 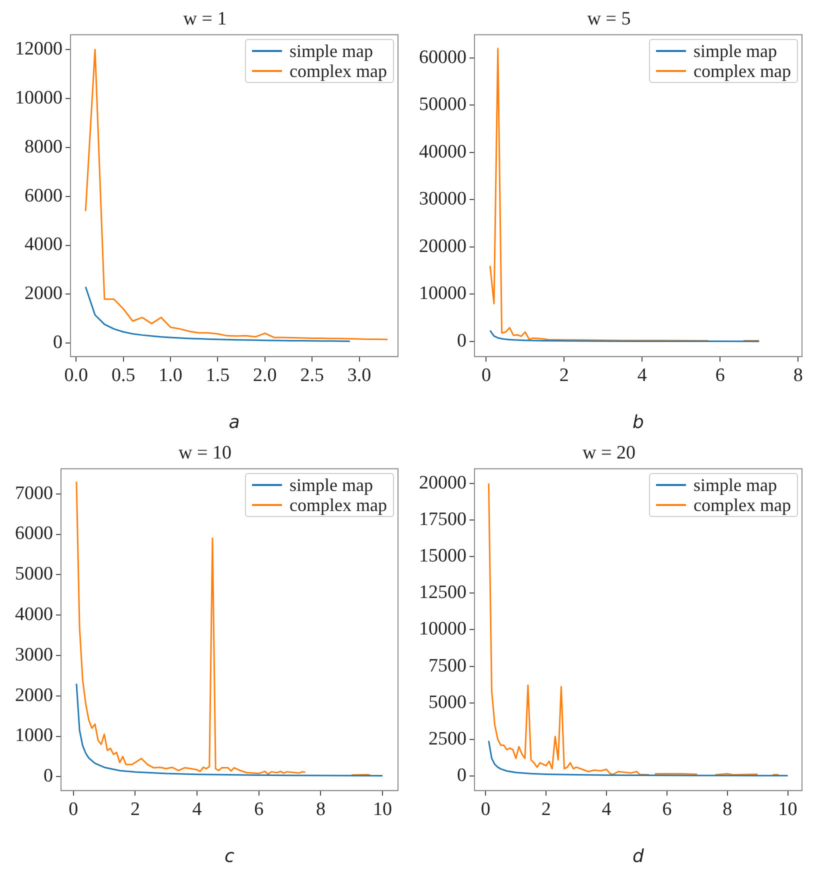 I want to click on x-tick-label: 1.0, so click(x=170, y=375).